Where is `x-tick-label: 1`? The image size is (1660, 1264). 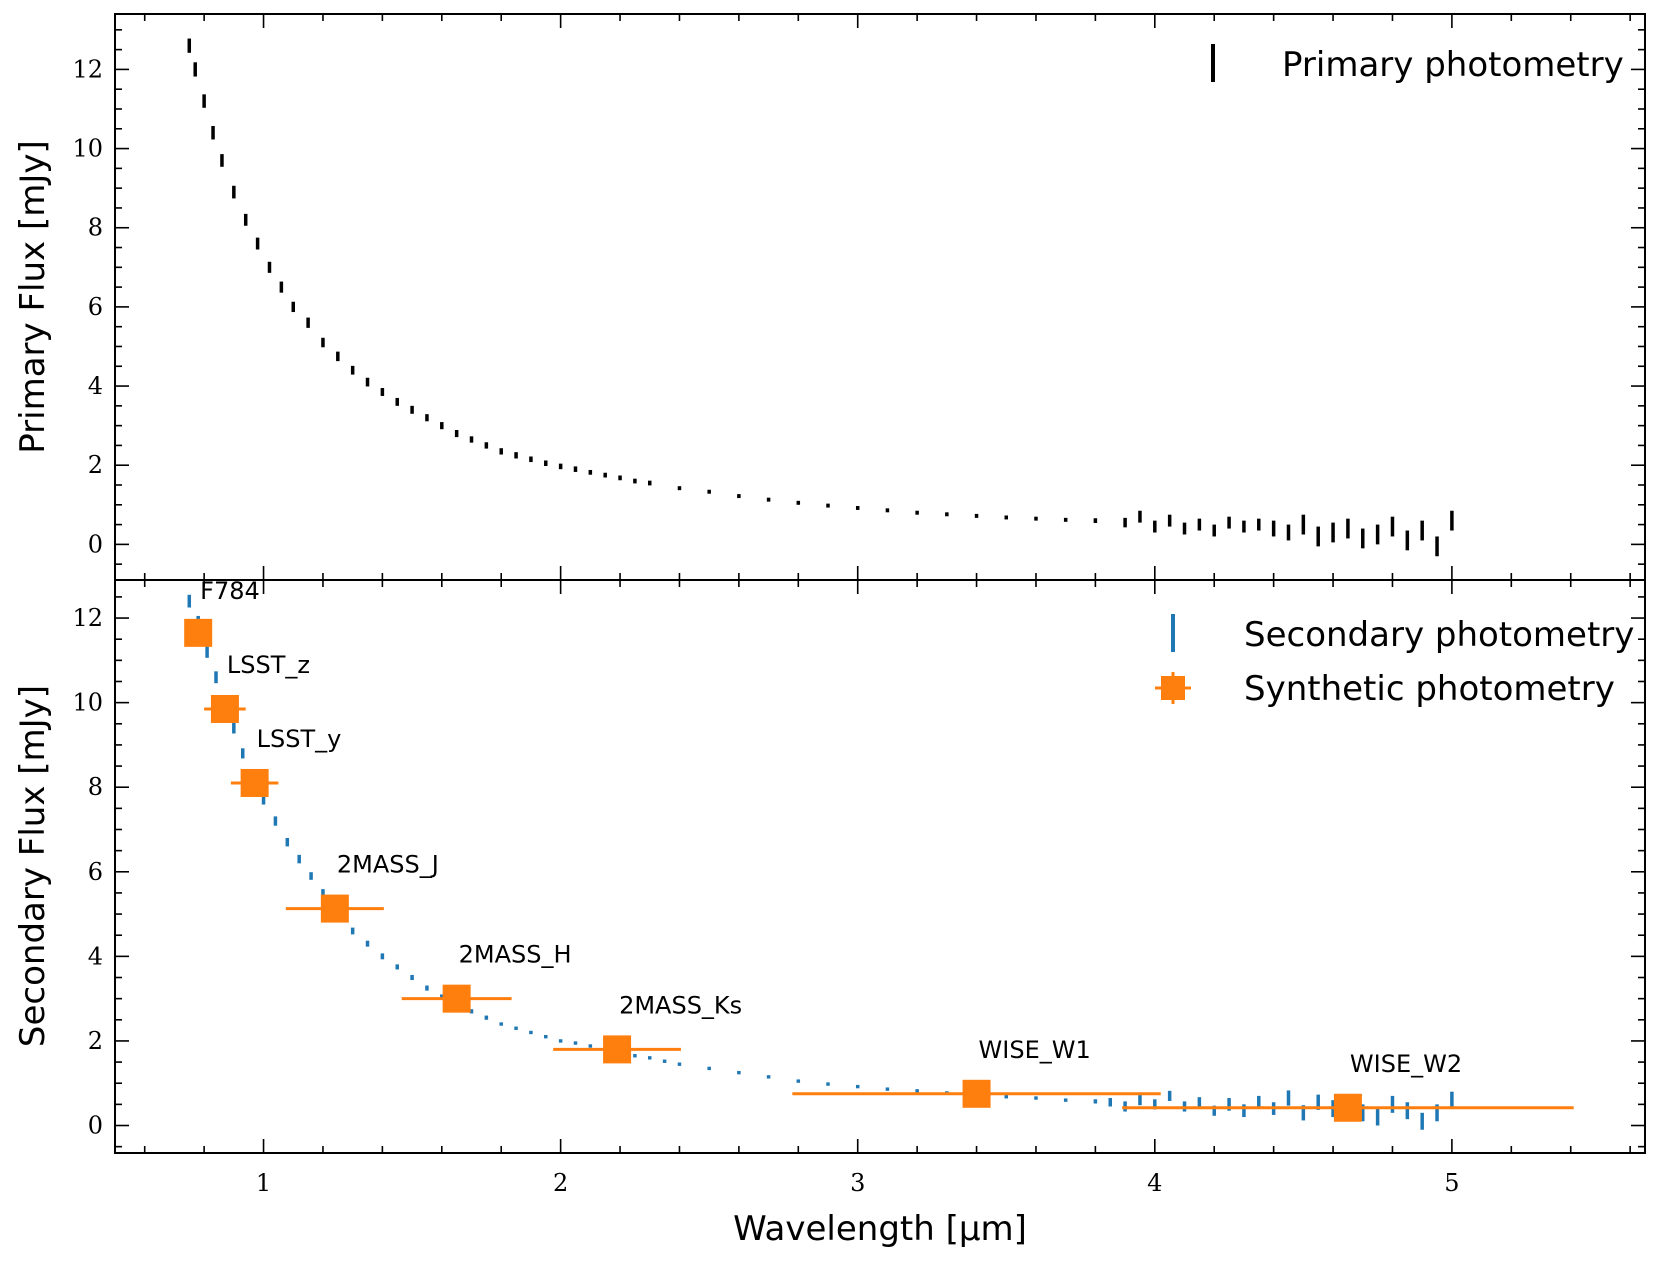
x-tick-label: 1 is located at coordinates (263, 1183).